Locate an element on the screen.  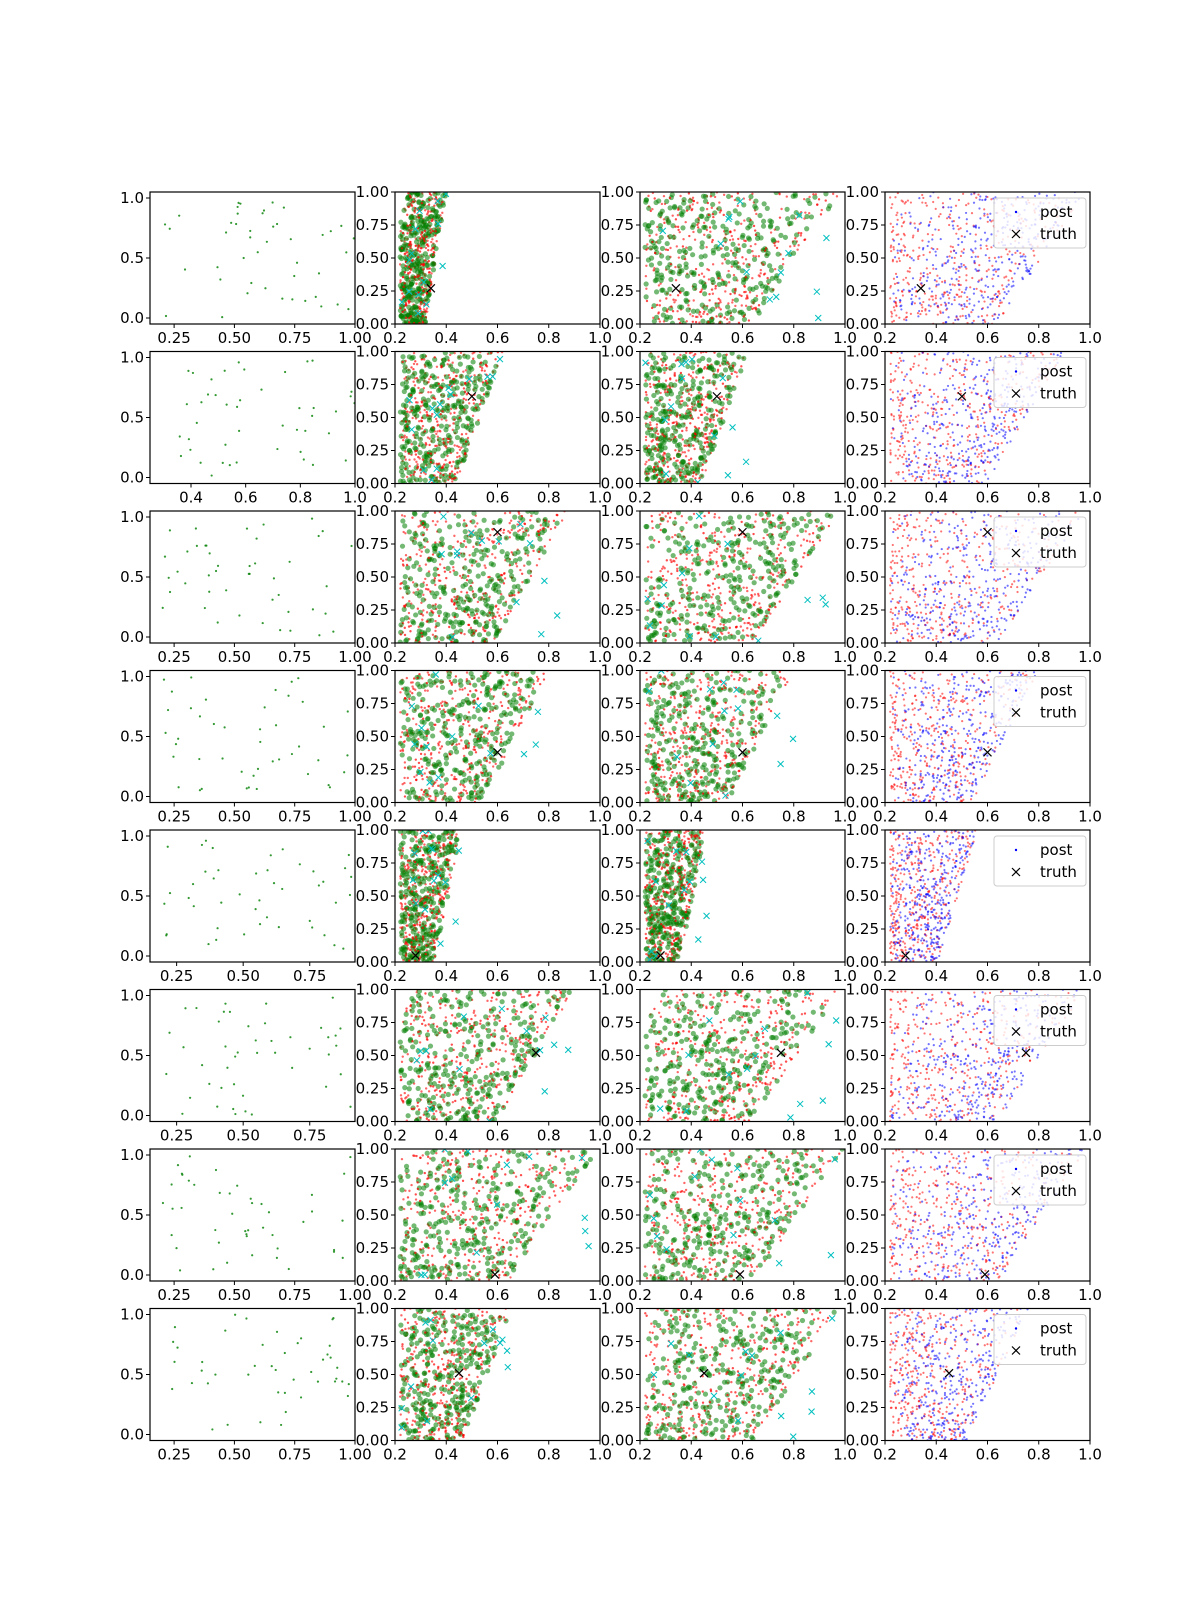
panel-r2-c1: 0.4 0.6 0.8 1.00.00.51.0 is located at coordinates (243, 428).